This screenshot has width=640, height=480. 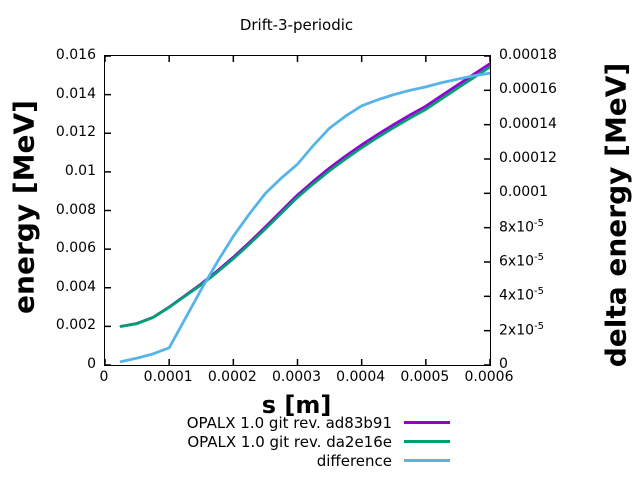 I want to click on x-tick-label: 0.0004, so click(x=361, y=377).